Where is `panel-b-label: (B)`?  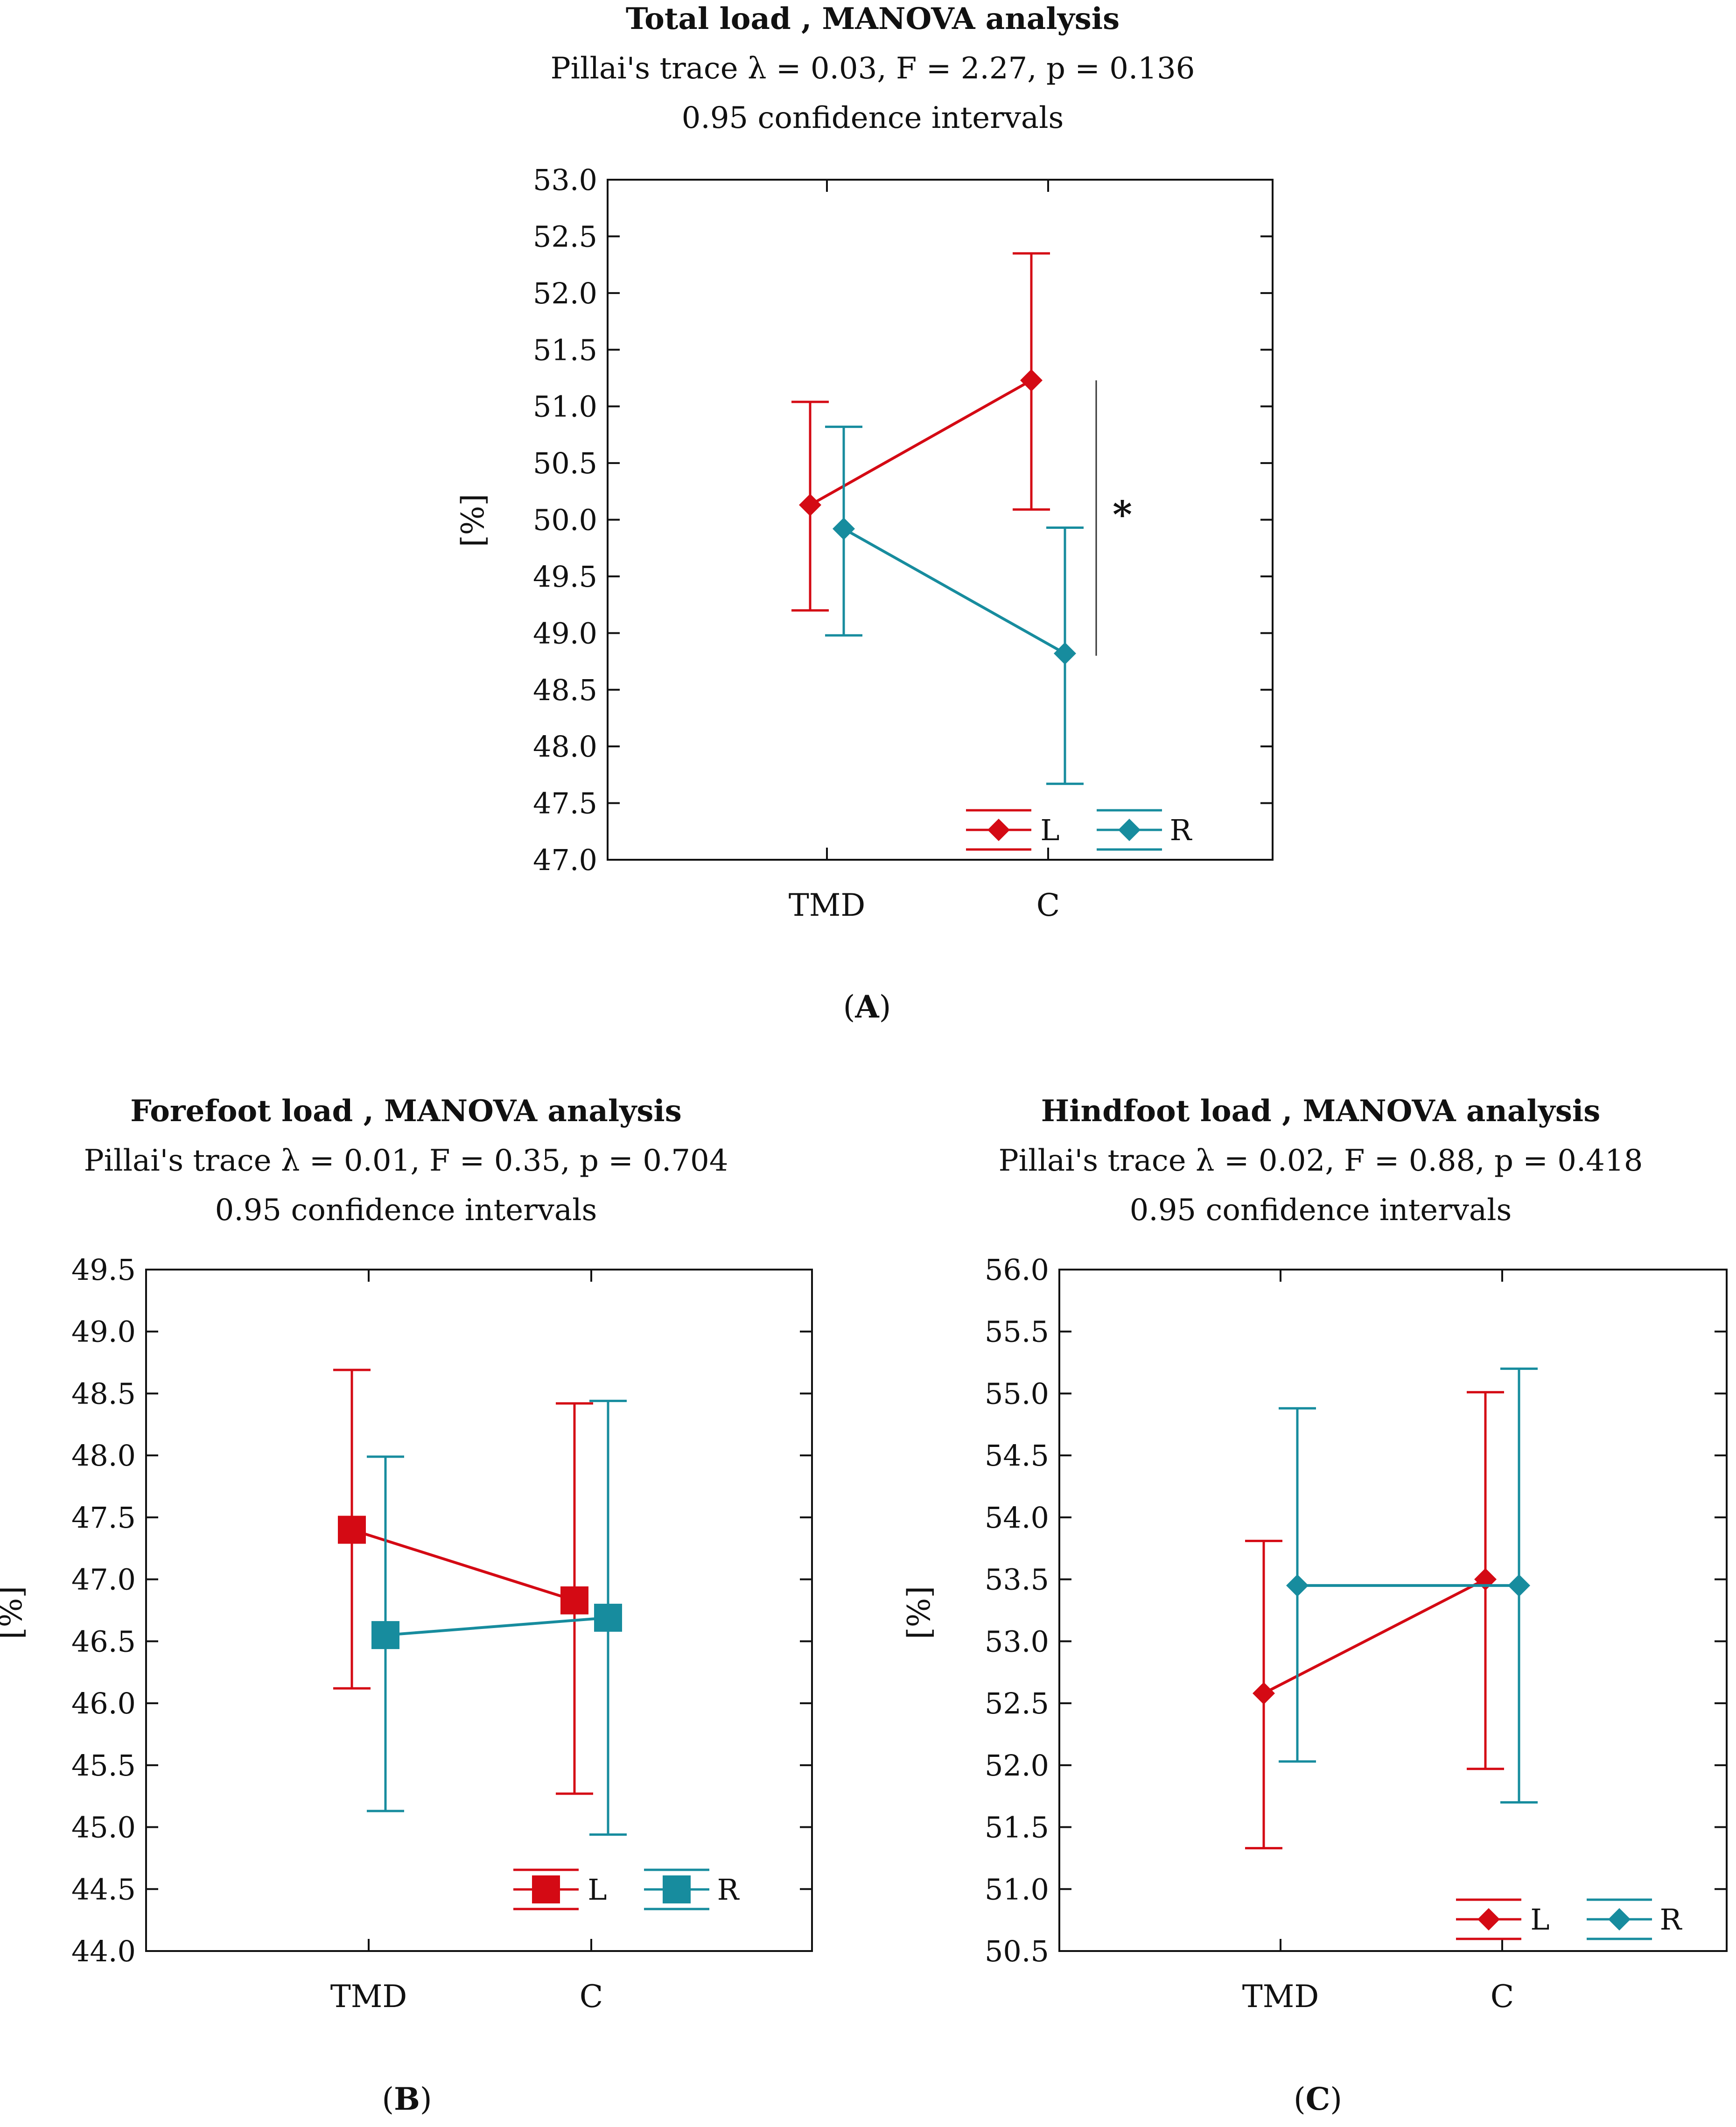 panel-b-label: (B) is located at coordinates (407, 2099).